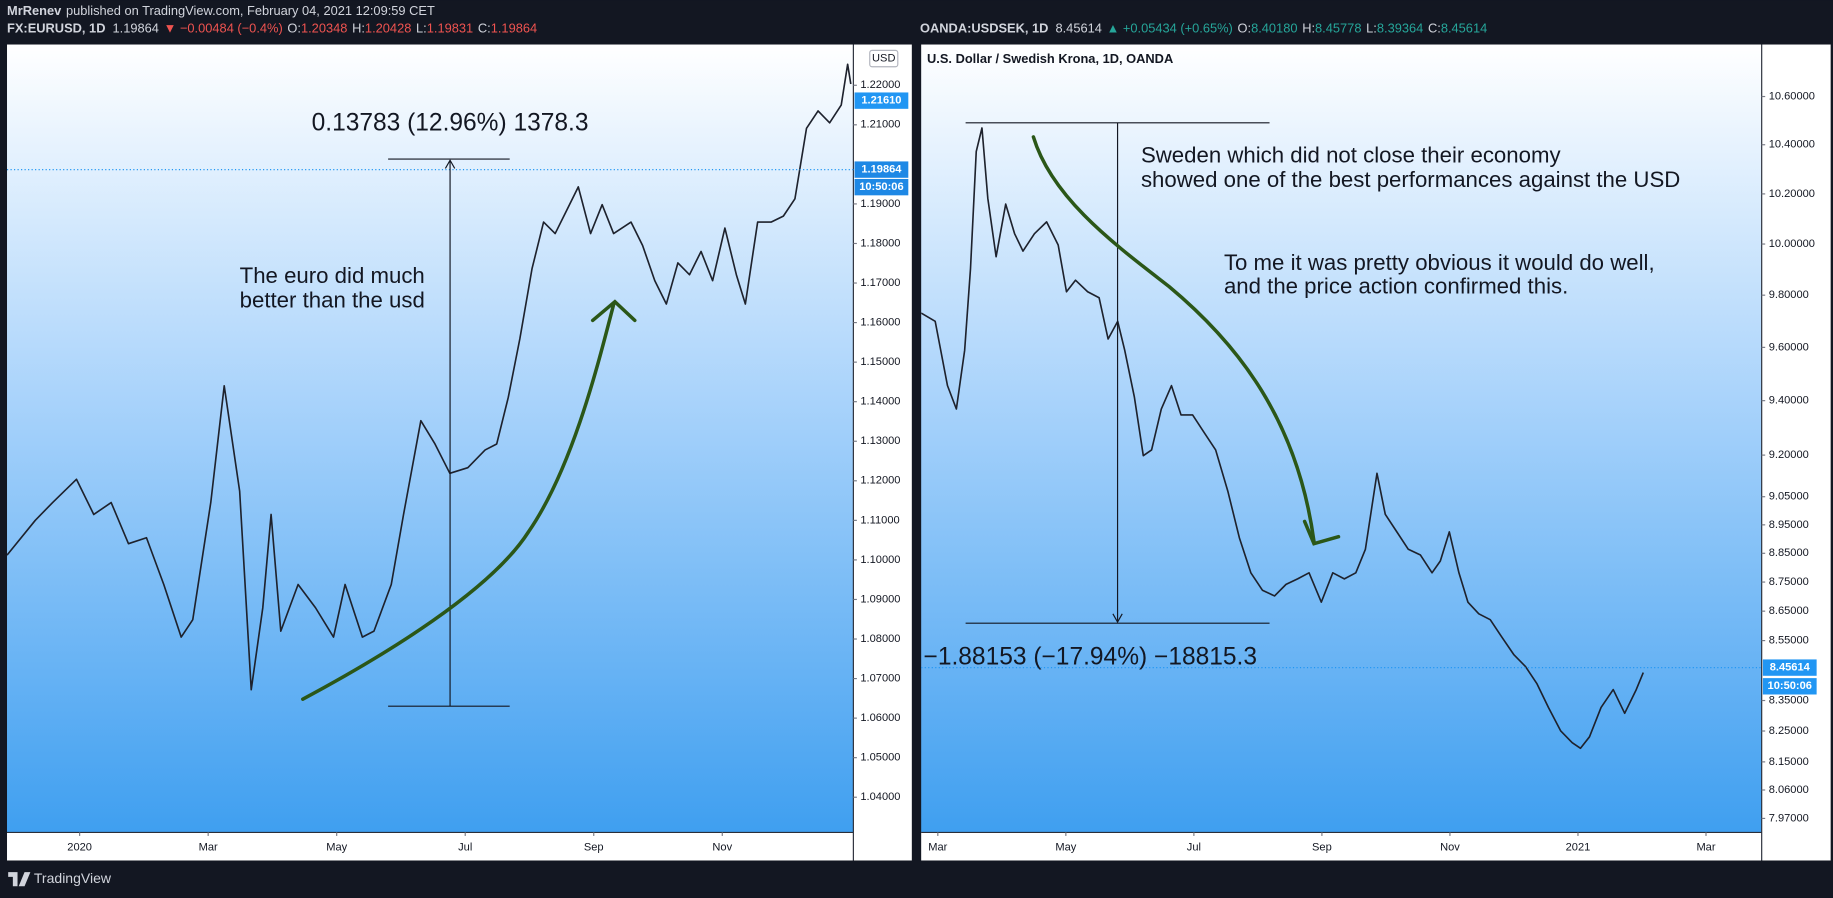 The width and height of the screenshot is (1833, 898). I want to click on y-tick-label: 1.22000, so click(880, 85).